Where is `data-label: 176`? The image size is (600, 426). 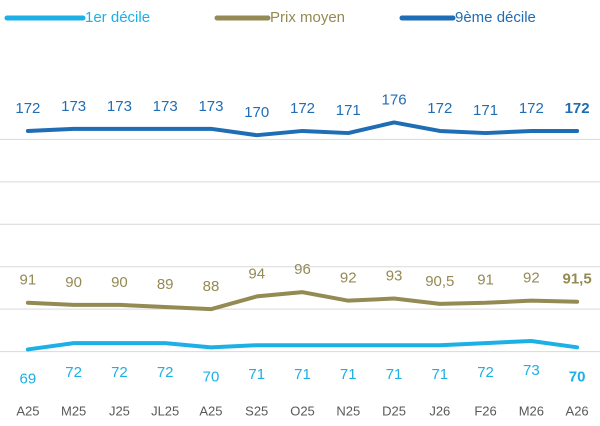
data-label: 176 is located at coordinates (394, 99).